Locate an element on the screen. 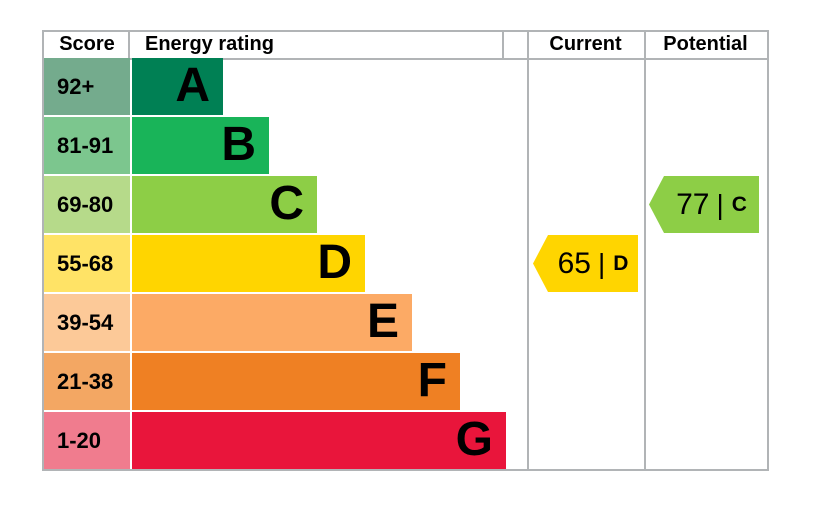 The image size is (826, 507). band-row: 55-68 D is located at coordinates (405, 264).